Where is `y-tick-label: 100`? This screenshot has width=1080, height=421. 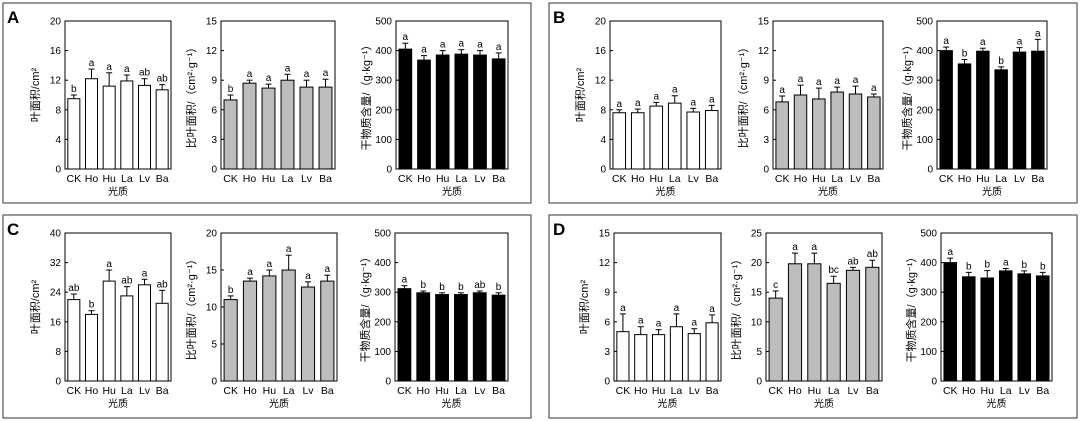 y-tick-label: 100 is located at coordinates (924, 140).